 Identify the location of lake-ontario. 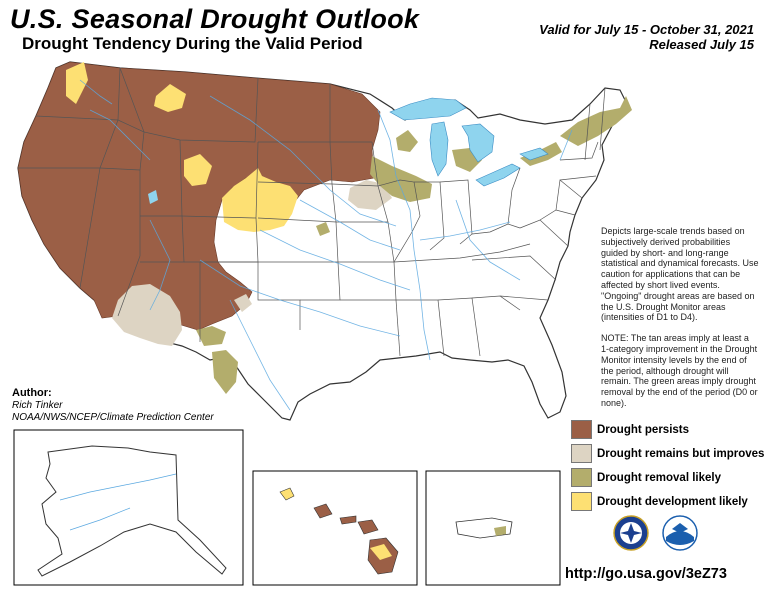
(534, 154).